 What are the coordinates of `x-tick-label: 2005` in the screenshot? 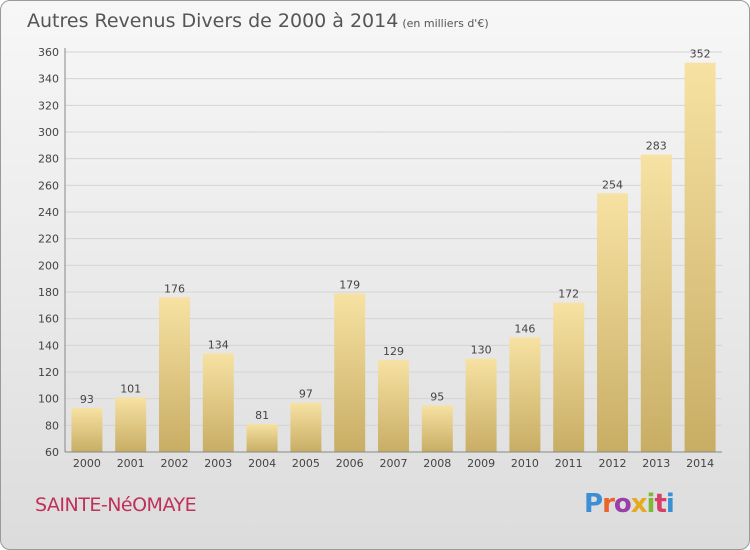 It's located at (306, 463).